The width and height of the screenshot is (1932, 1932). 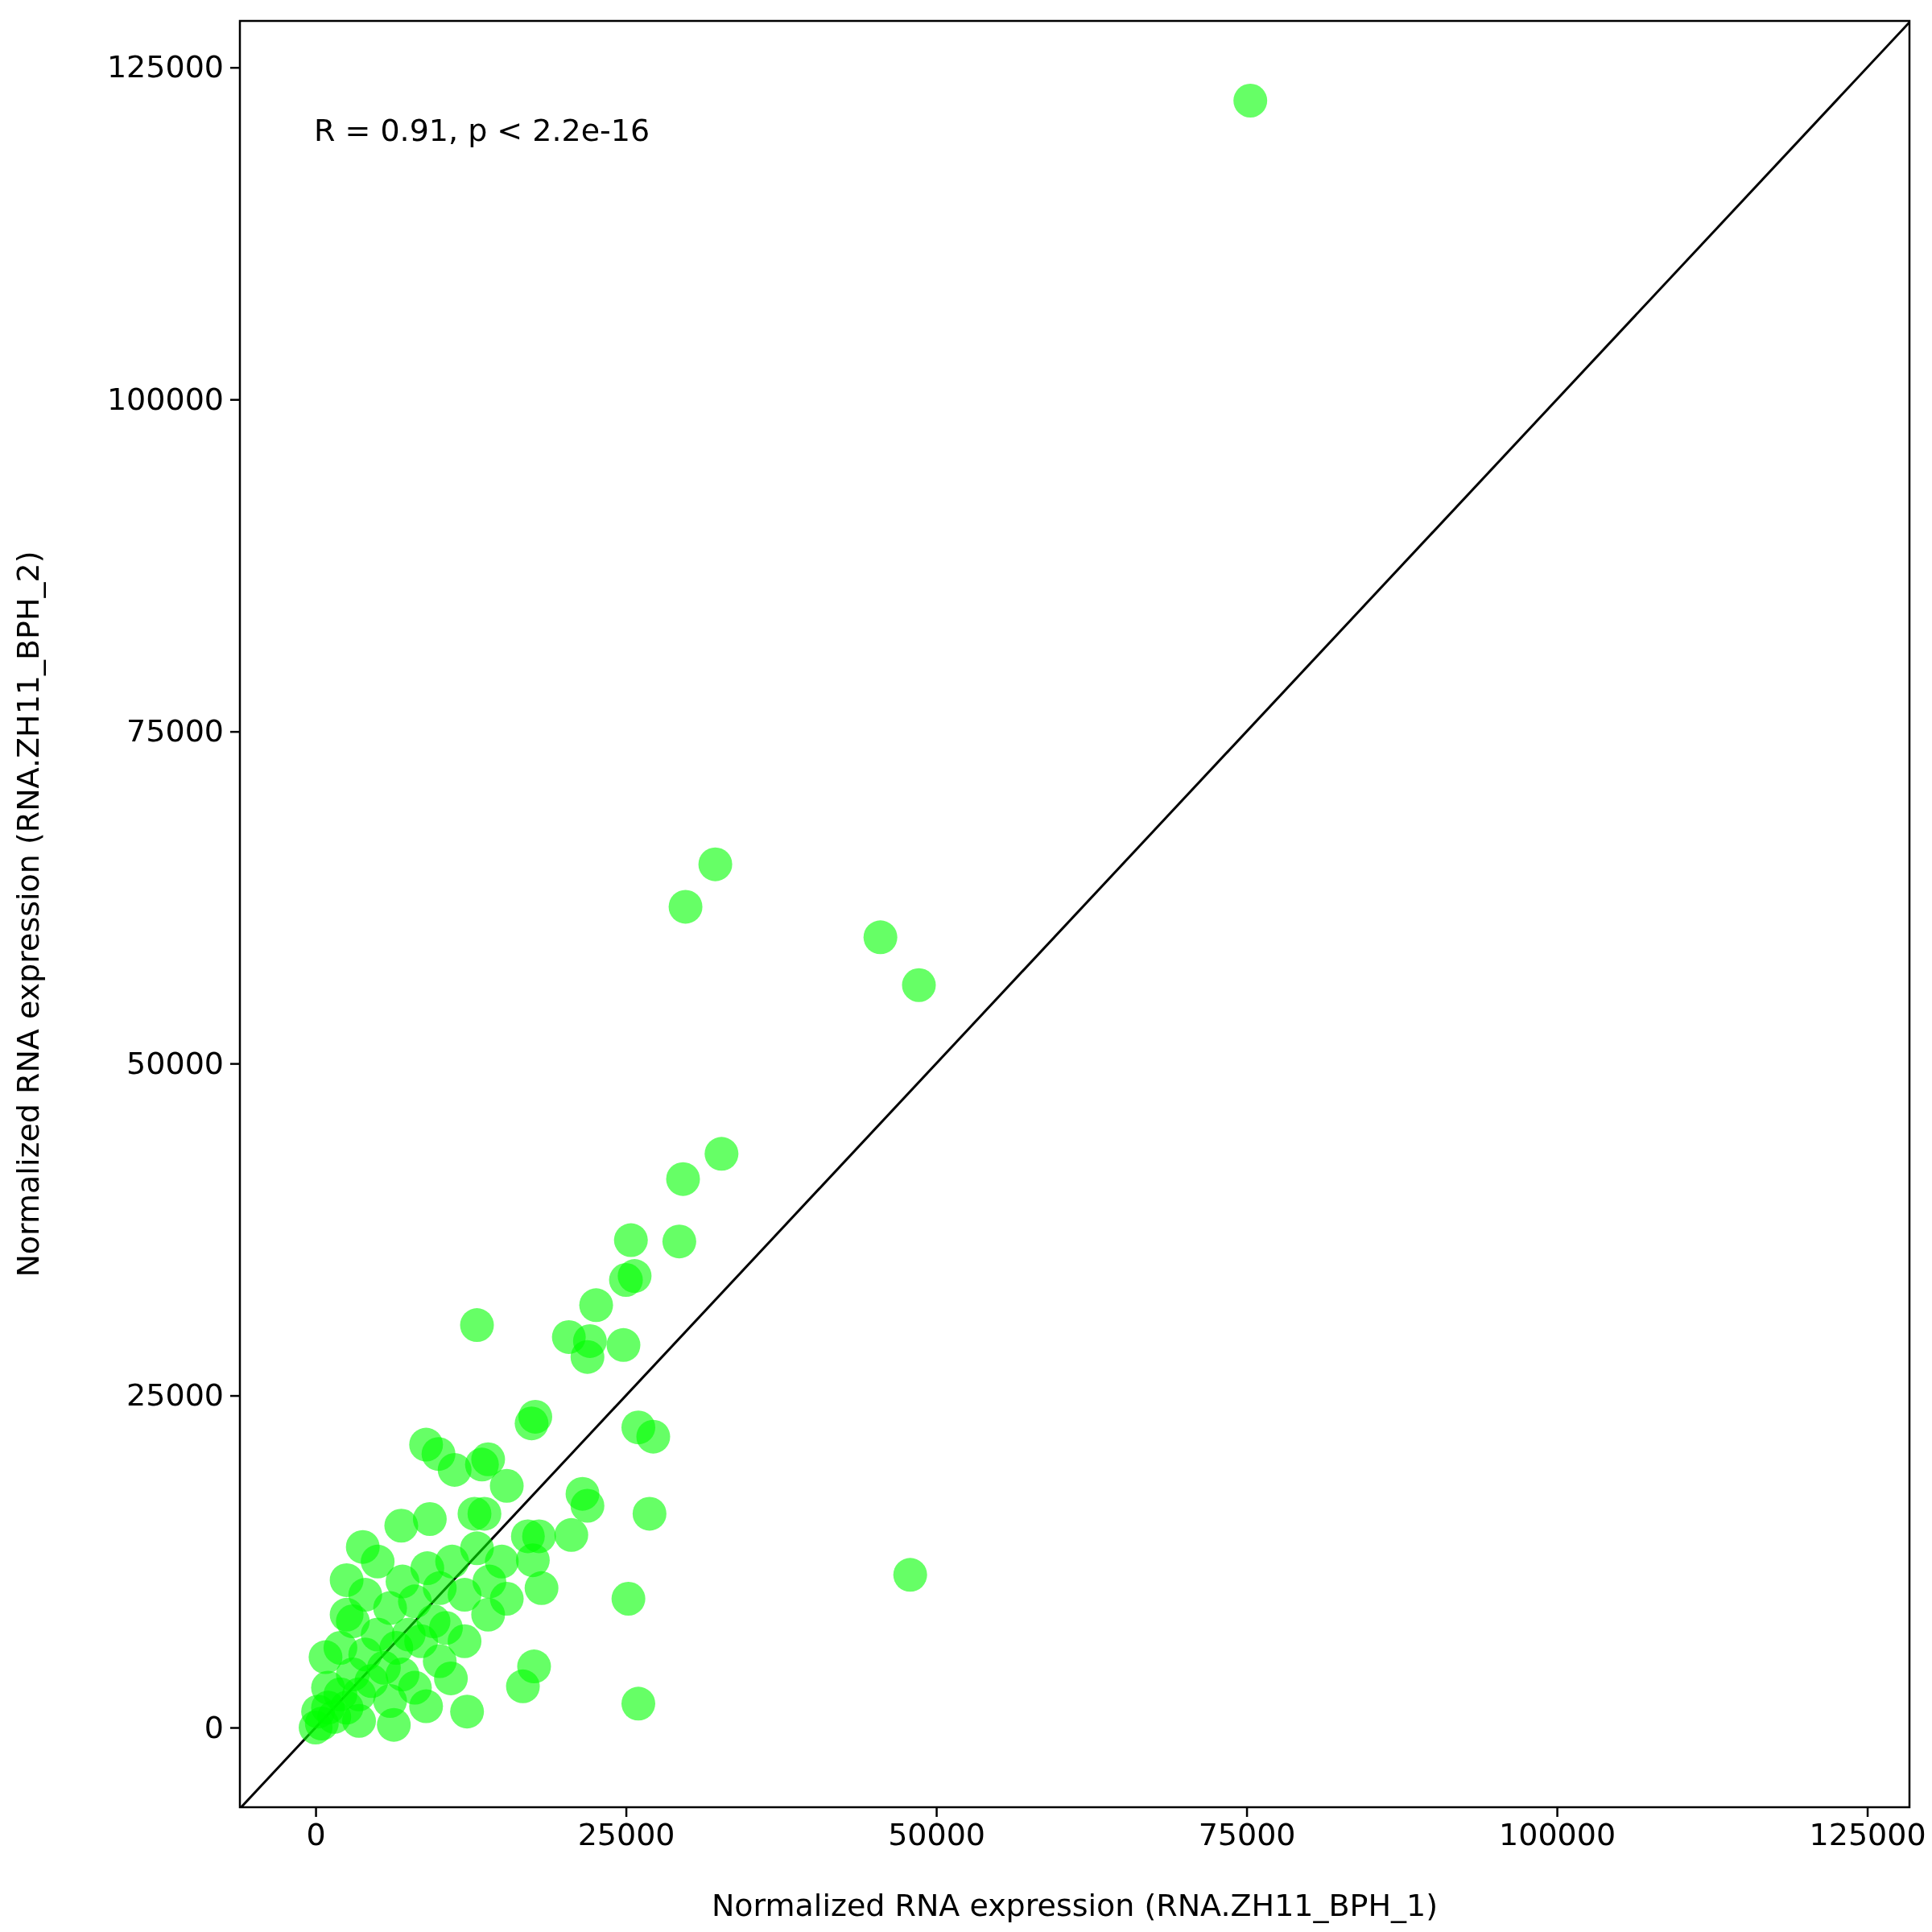 What do you see at coordinates (1075, 1905) in the screenshot?
I see `x-axis-title: Normalized RNA expression (RNA.ZH11_BPH_1)` at bounding box center [1075, 1905].